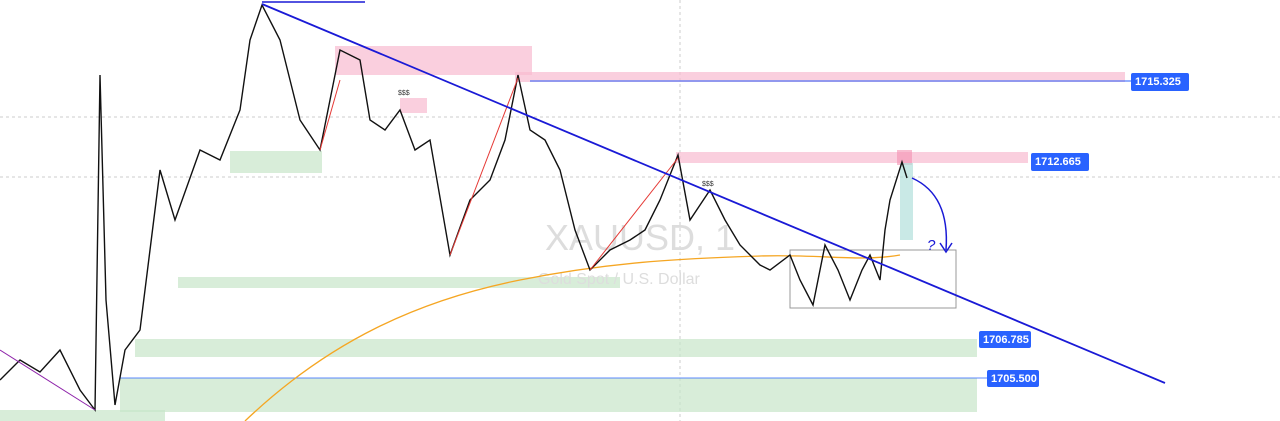  I want to click on price-label: 1715.325, so click(1158, 82).